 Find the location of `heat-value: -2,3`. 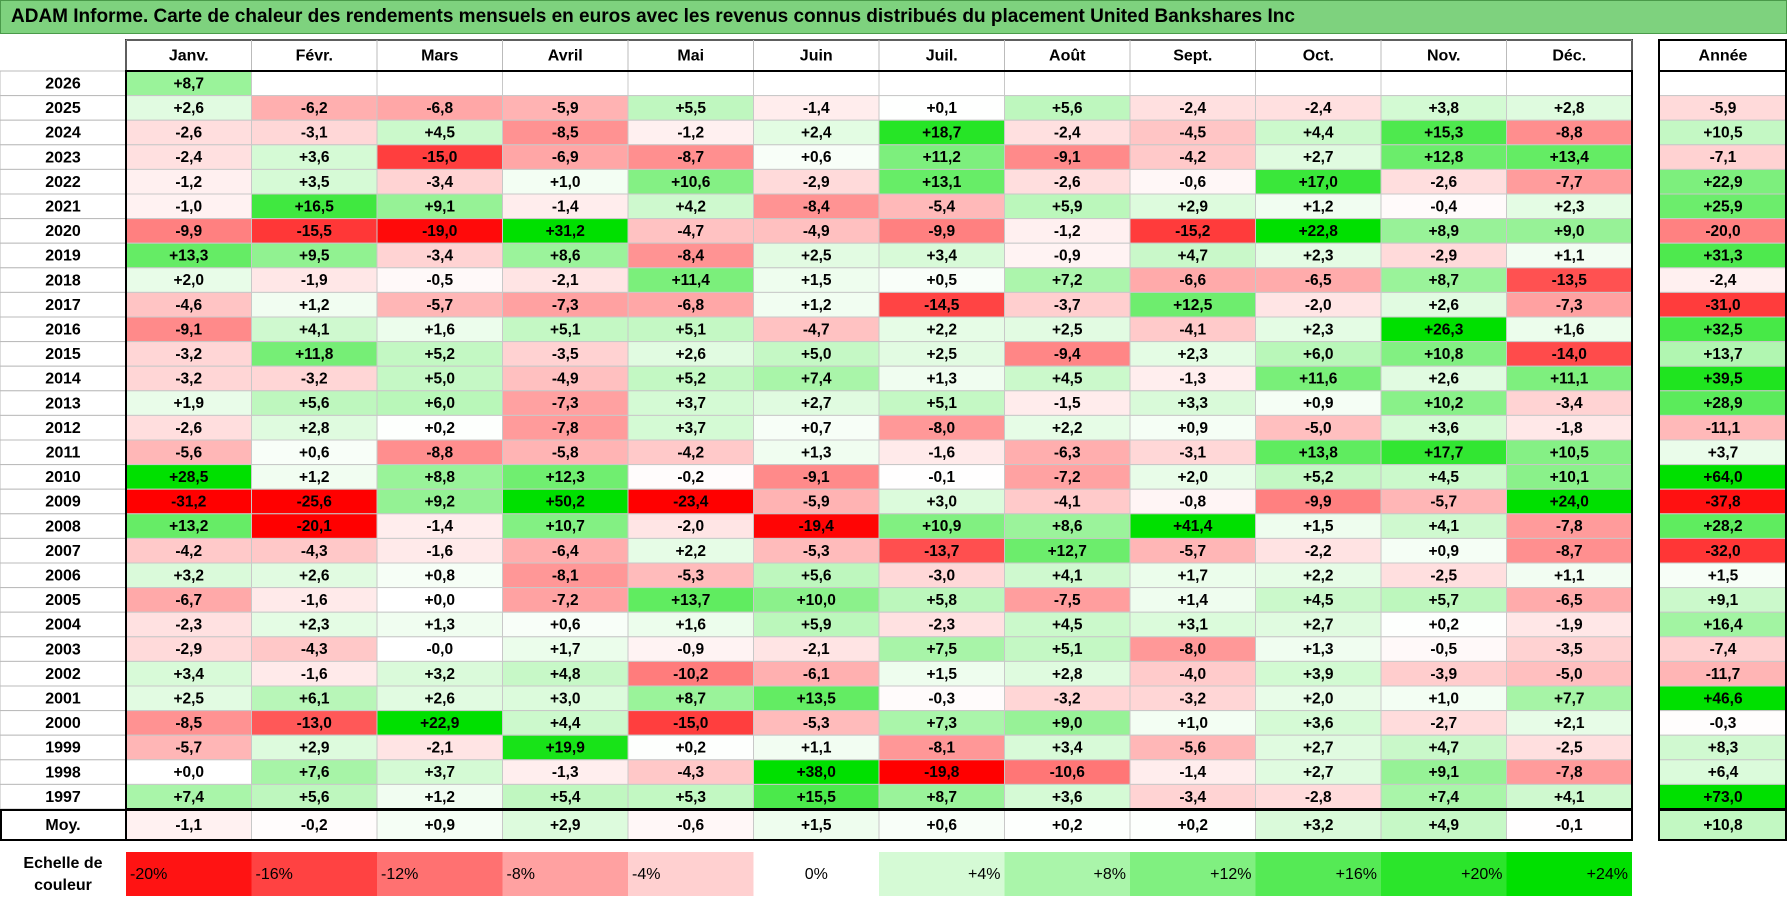

heat-value: -2,3 is located at coordinates (188, 625).